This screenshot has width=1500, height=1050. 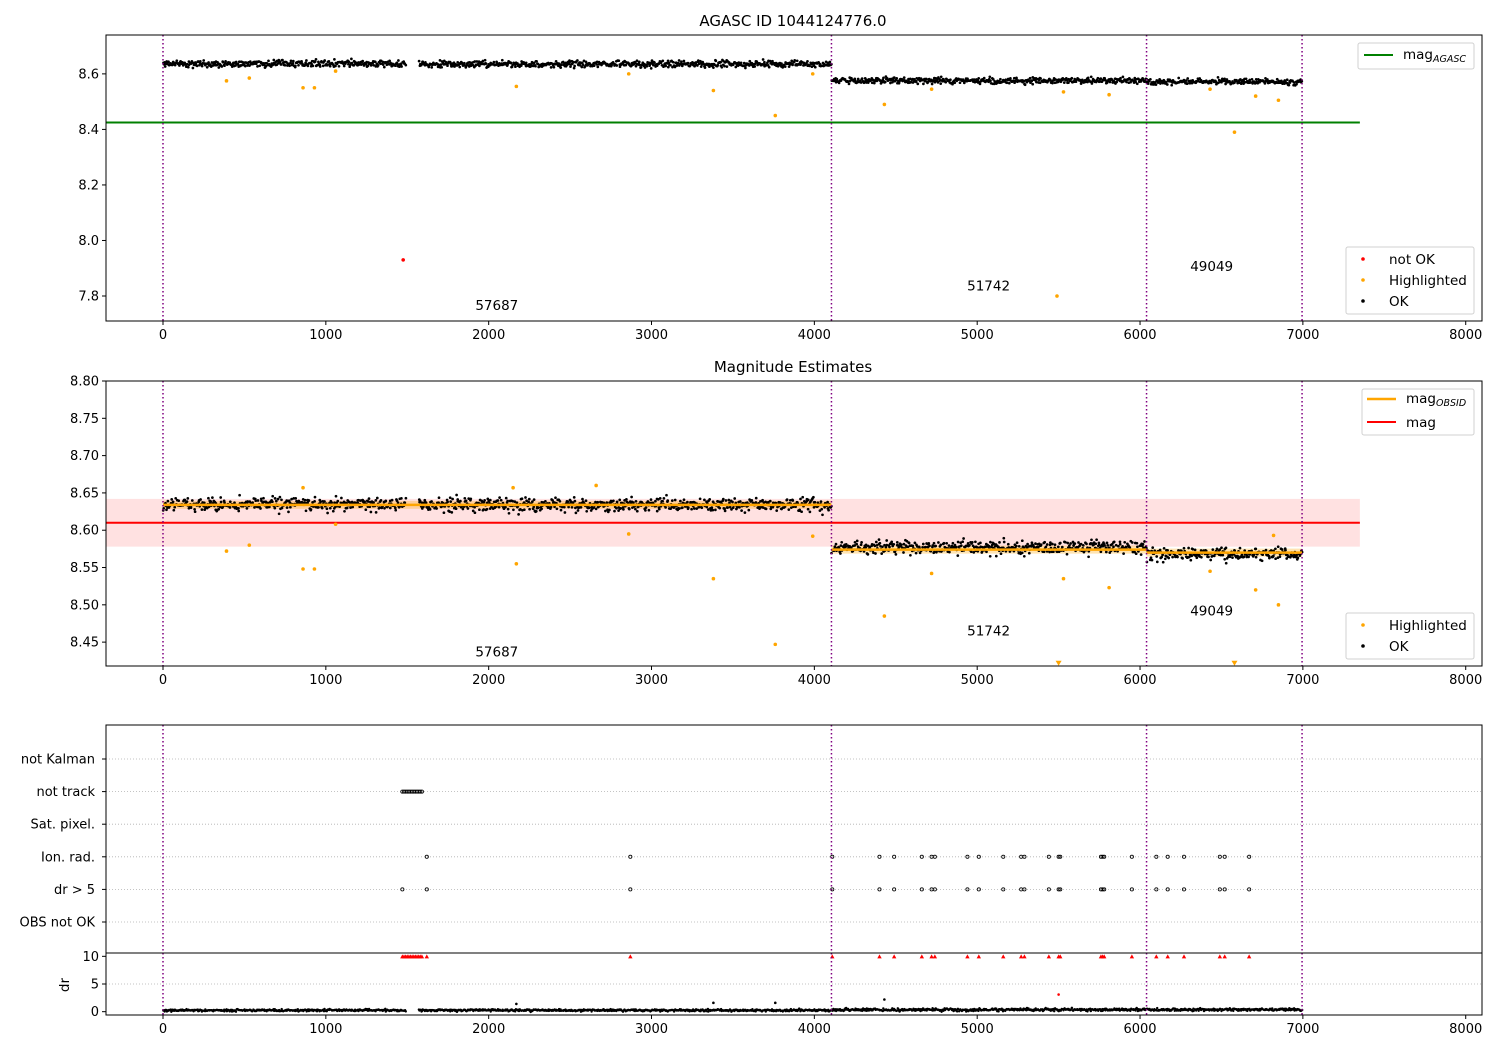 I want to click on x-tick-label: 8000, so click(x=1465, y=680).